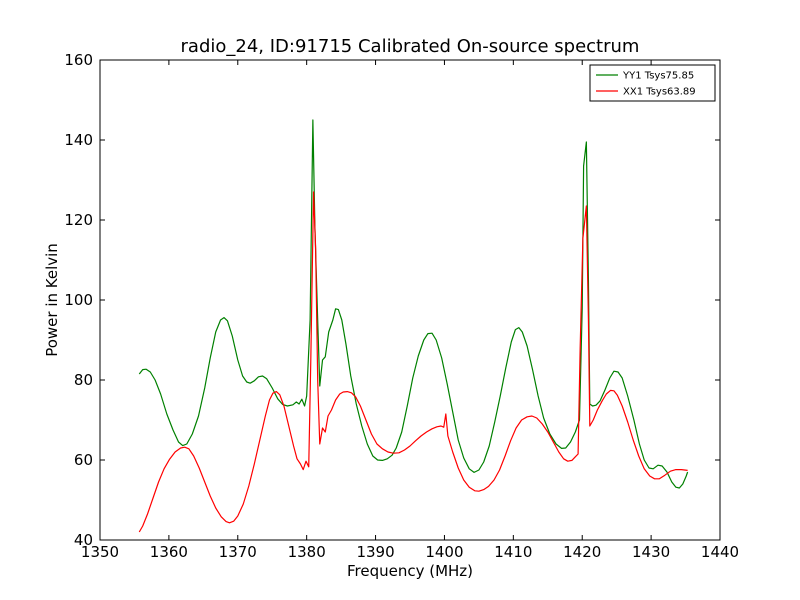  What do you see at coordinates (410, 571) in the screenshot?
I see `x-axis-label: Frequency (MHz)` at bounding box center [410, 571].